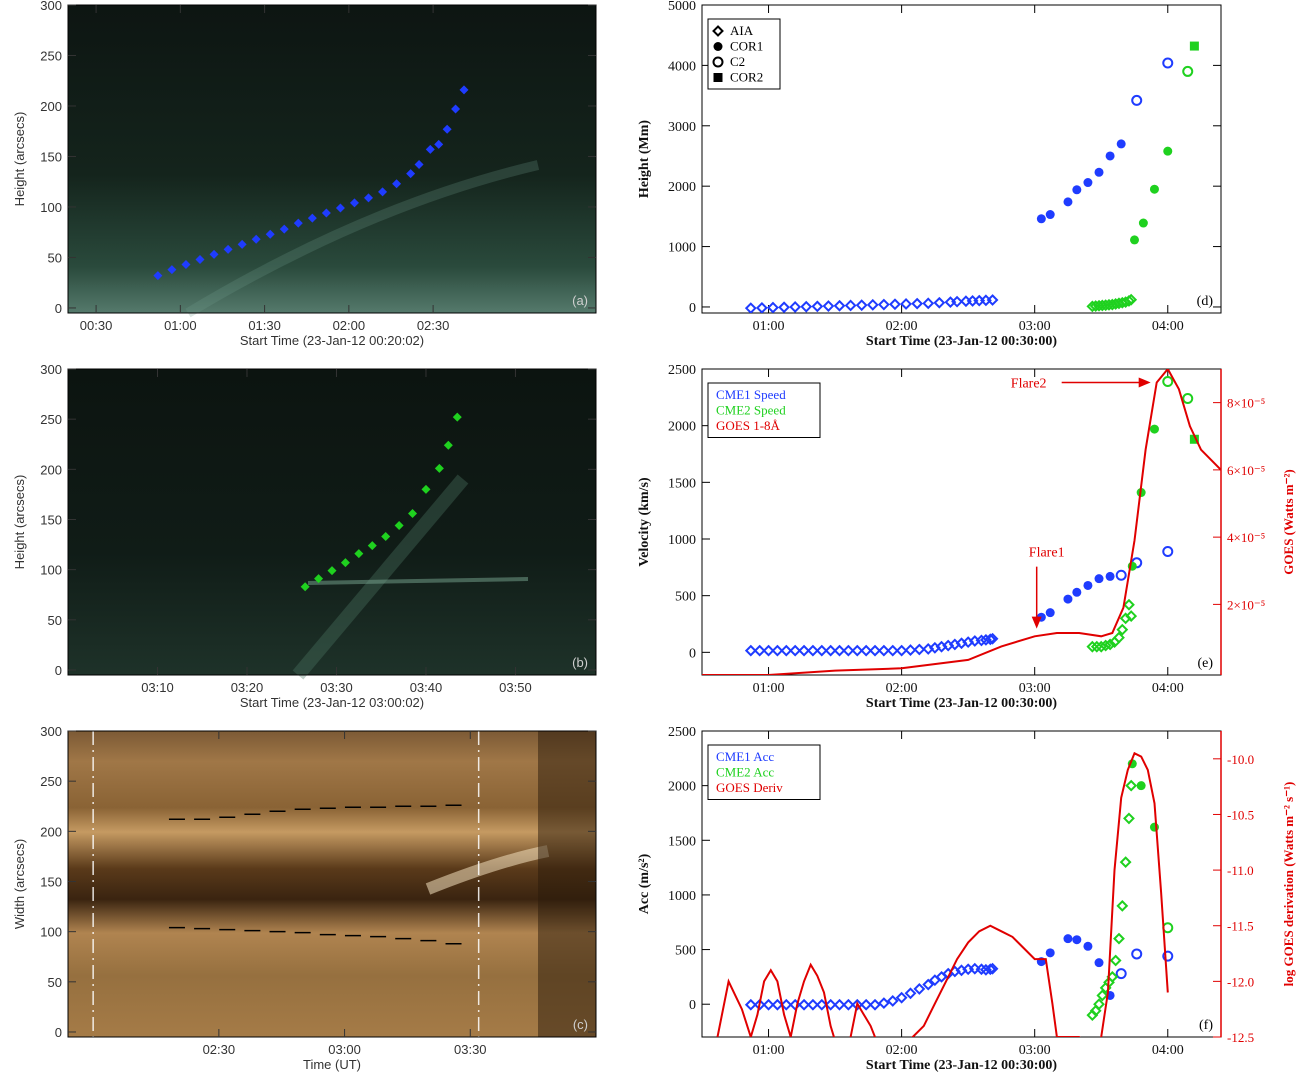  I want to click on legend-entry: CME2 Acc, so click(745, 772).